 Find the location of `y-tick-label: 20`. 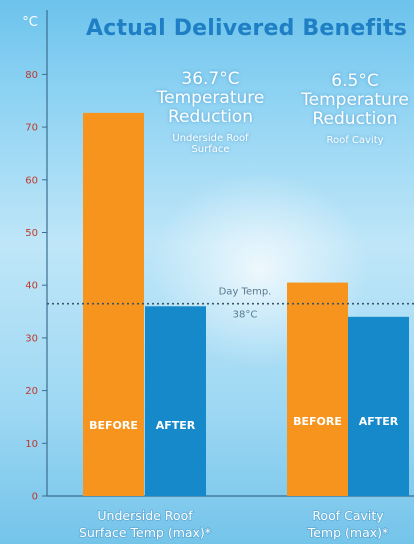

y-tick-label: 20 is located at coordinates (31, 391).